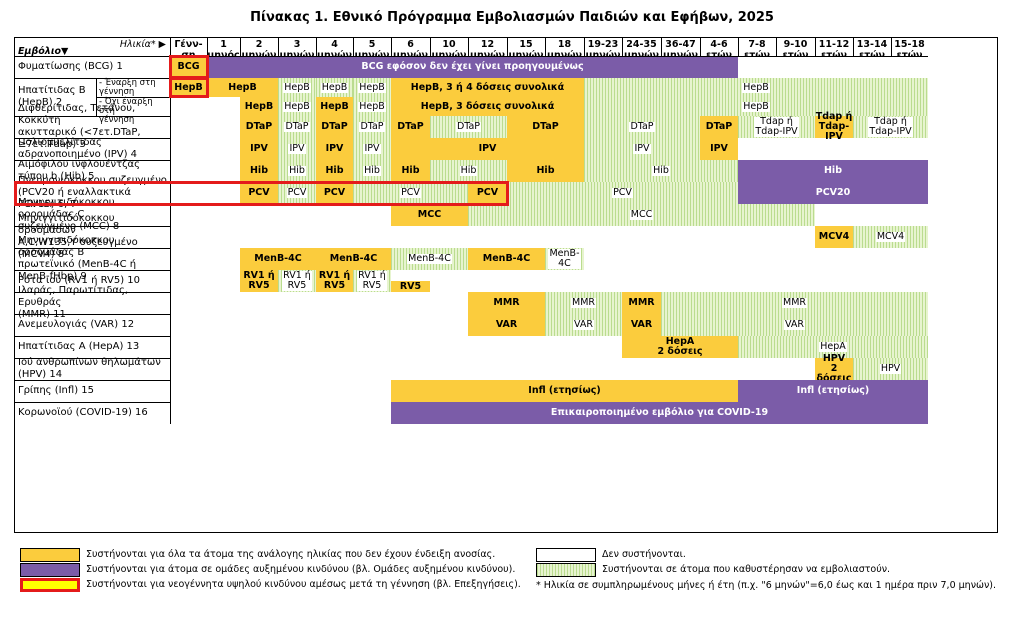 The image size is (1024, 620). I want to click on column-header: 2 μηνών, so click(259, 50).